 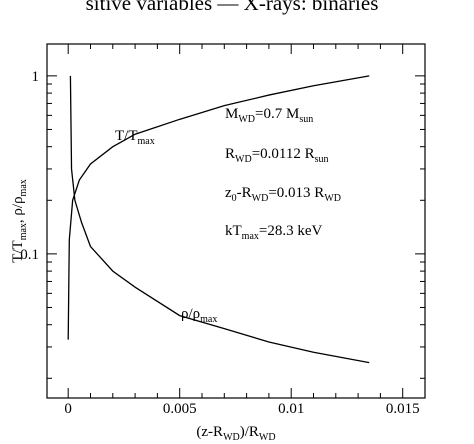 What do you see at coordinates (18, 209) in the screenshot?
I see `text-part: , ρ/ρ` at bounding box center [18, 209].